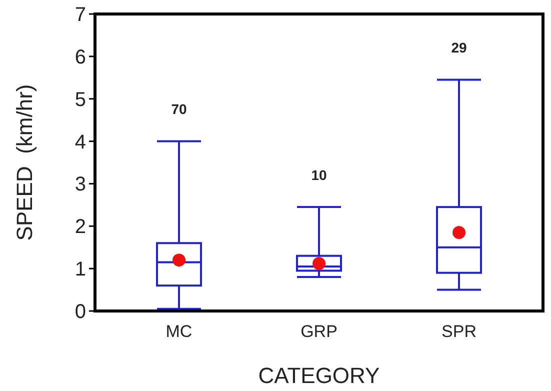 The width and height of the screenshot is (551, 391). I want to click on y-tick-label: 1, so click(80, 269).